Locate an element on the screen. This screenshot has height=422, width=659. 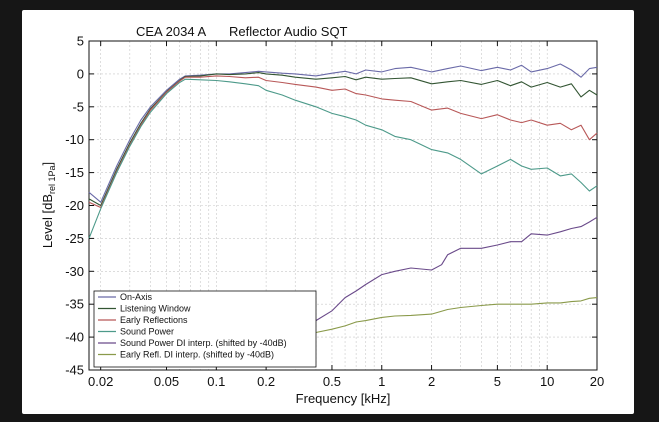
x-tick-label: 0.1 is located at coordinates (216, 381).